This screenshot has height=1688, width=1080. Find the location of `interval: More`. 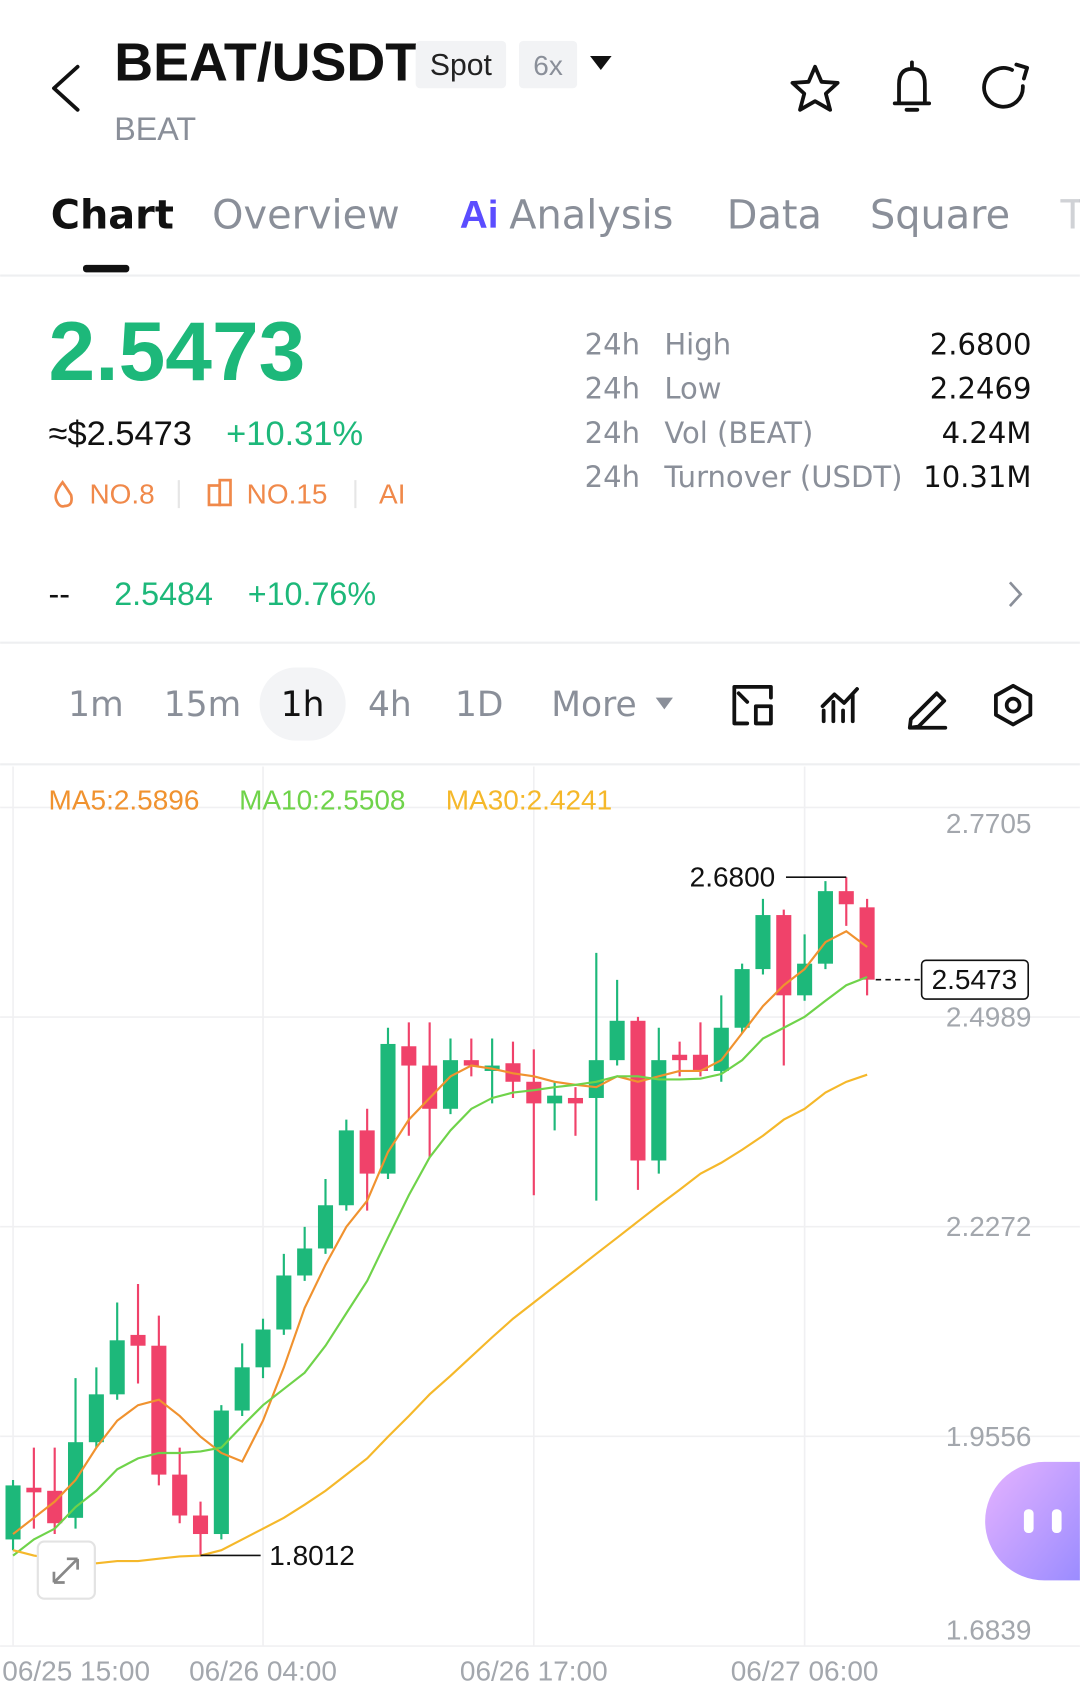

interval: More is located at coordinates (593, 705).